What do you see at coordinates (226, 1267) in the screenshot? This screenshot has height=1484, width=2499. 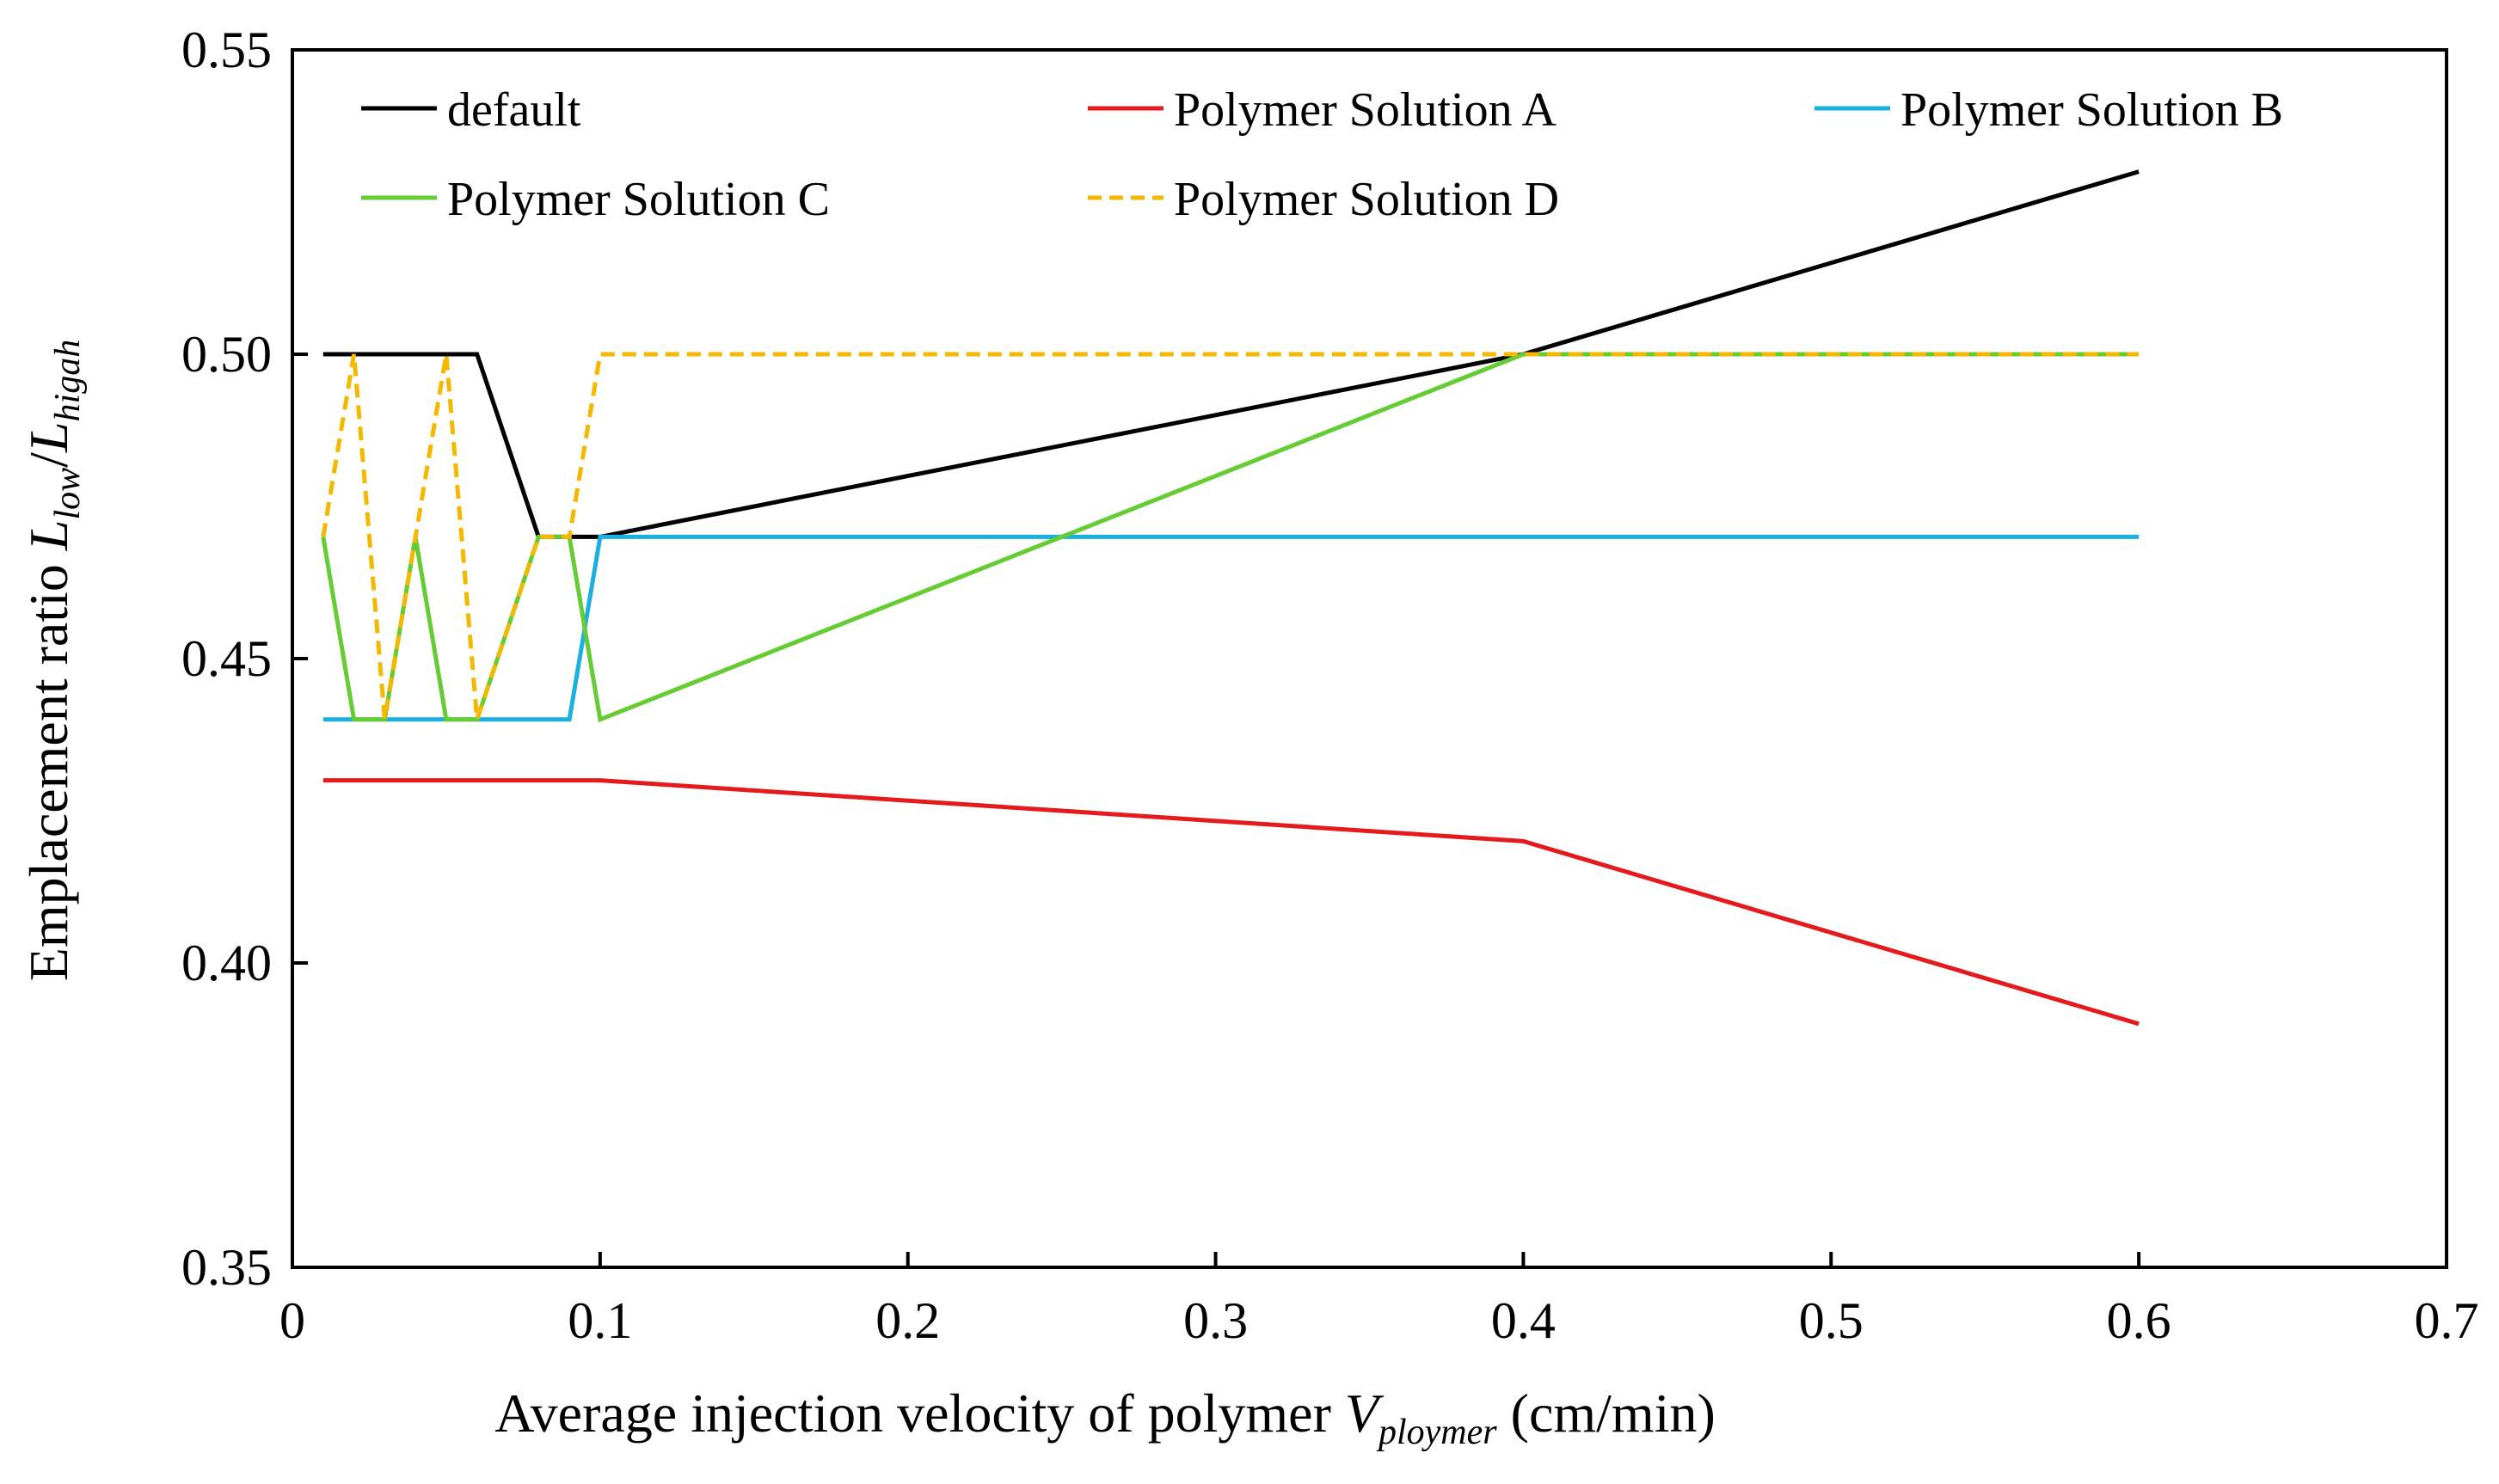 I see `y-tick-label: 0.35` at bounding box center [226, 1267].